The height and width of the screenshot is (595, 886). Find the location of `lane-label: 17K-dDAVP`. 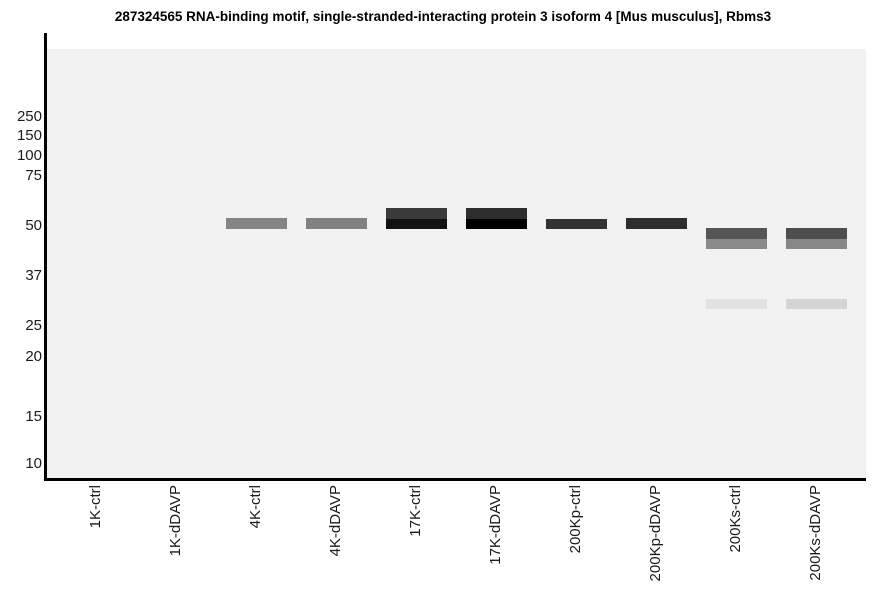

lane-label: 17K-dDAVP is located at coordinates (495, 525).